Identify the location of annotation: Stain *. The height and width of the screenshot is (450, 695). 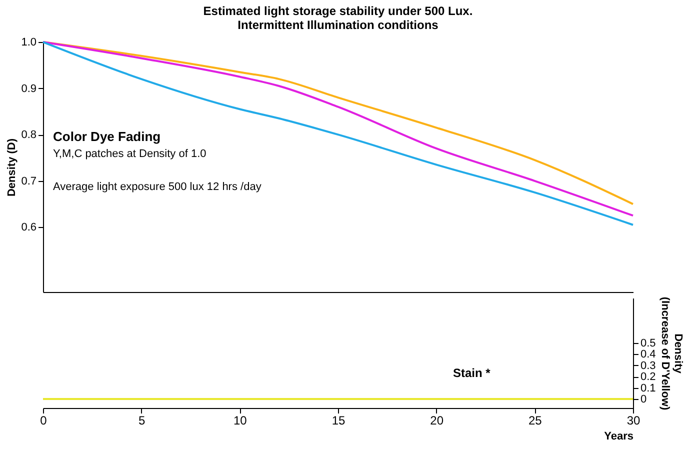
(472, 373).